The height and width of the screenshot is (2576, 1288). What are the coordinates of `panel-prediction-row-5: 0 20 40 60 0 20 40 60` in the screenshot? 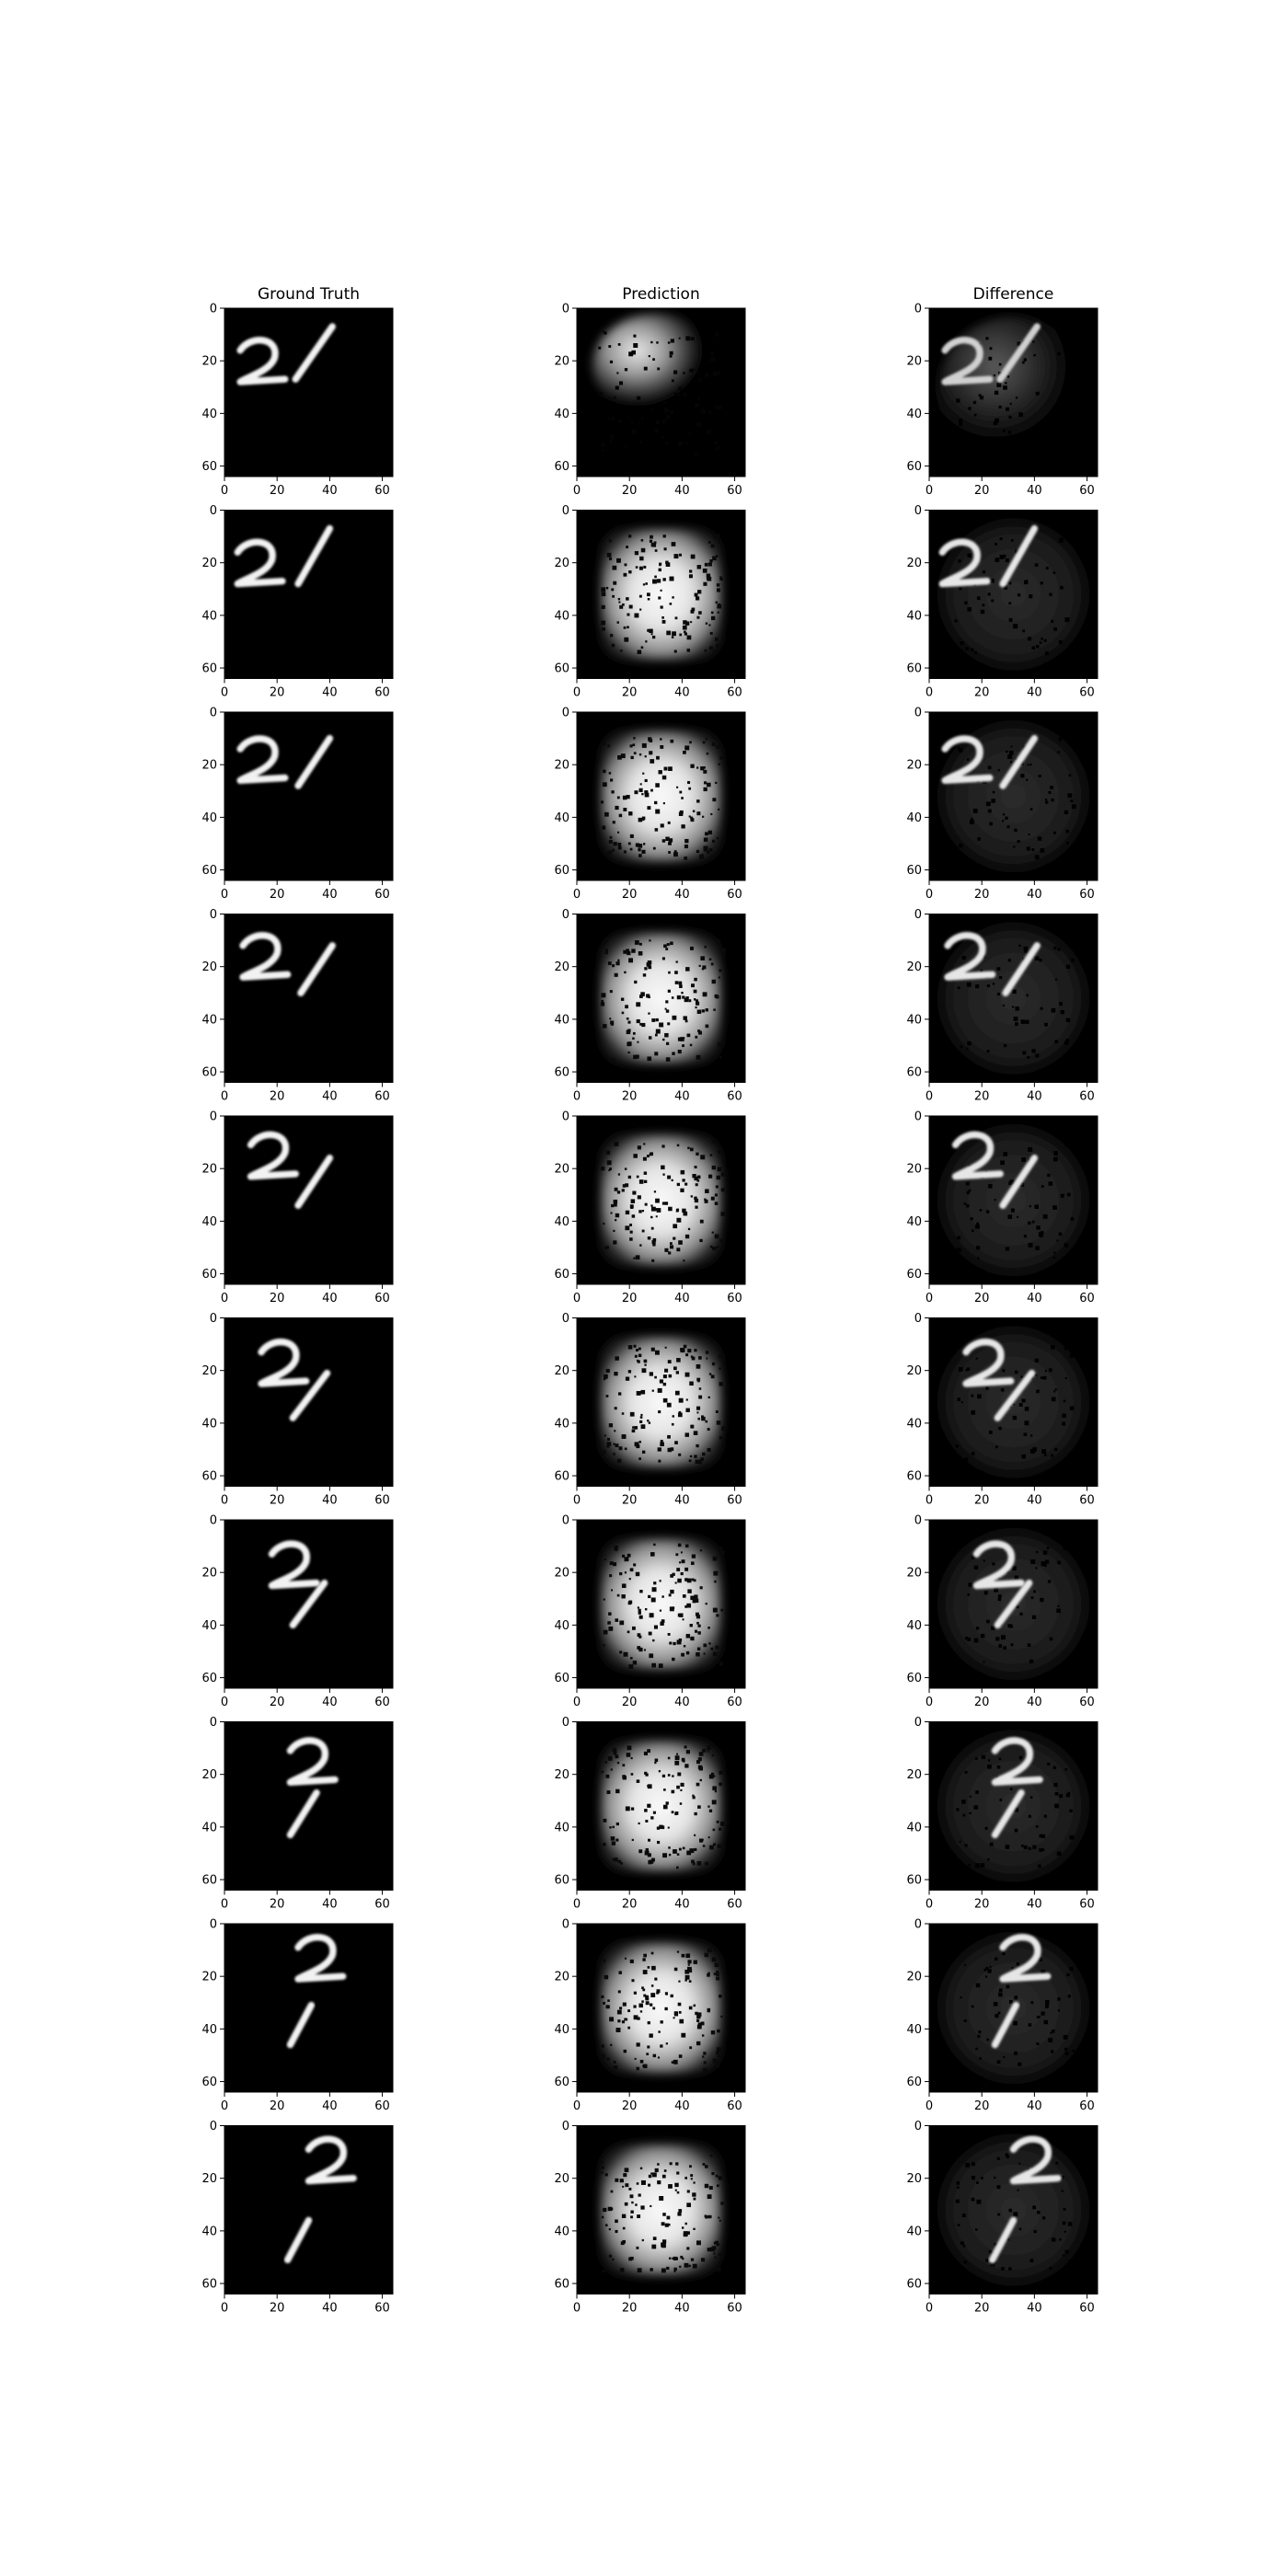 It's located at (650, 1207).